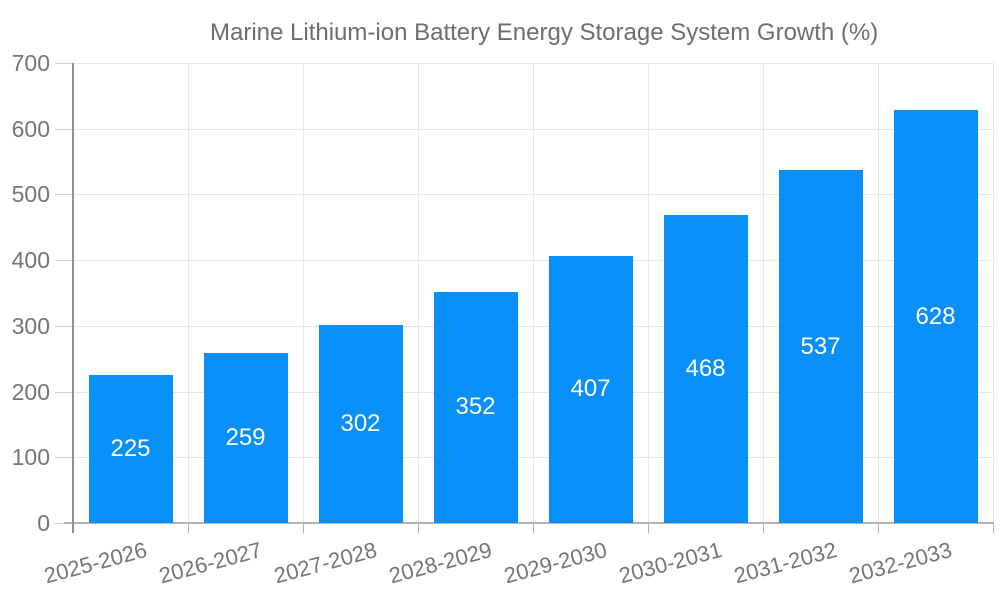 The image size is (1000, 600). I want to click on y-axis-tick-label: 100, so click(30, 457).